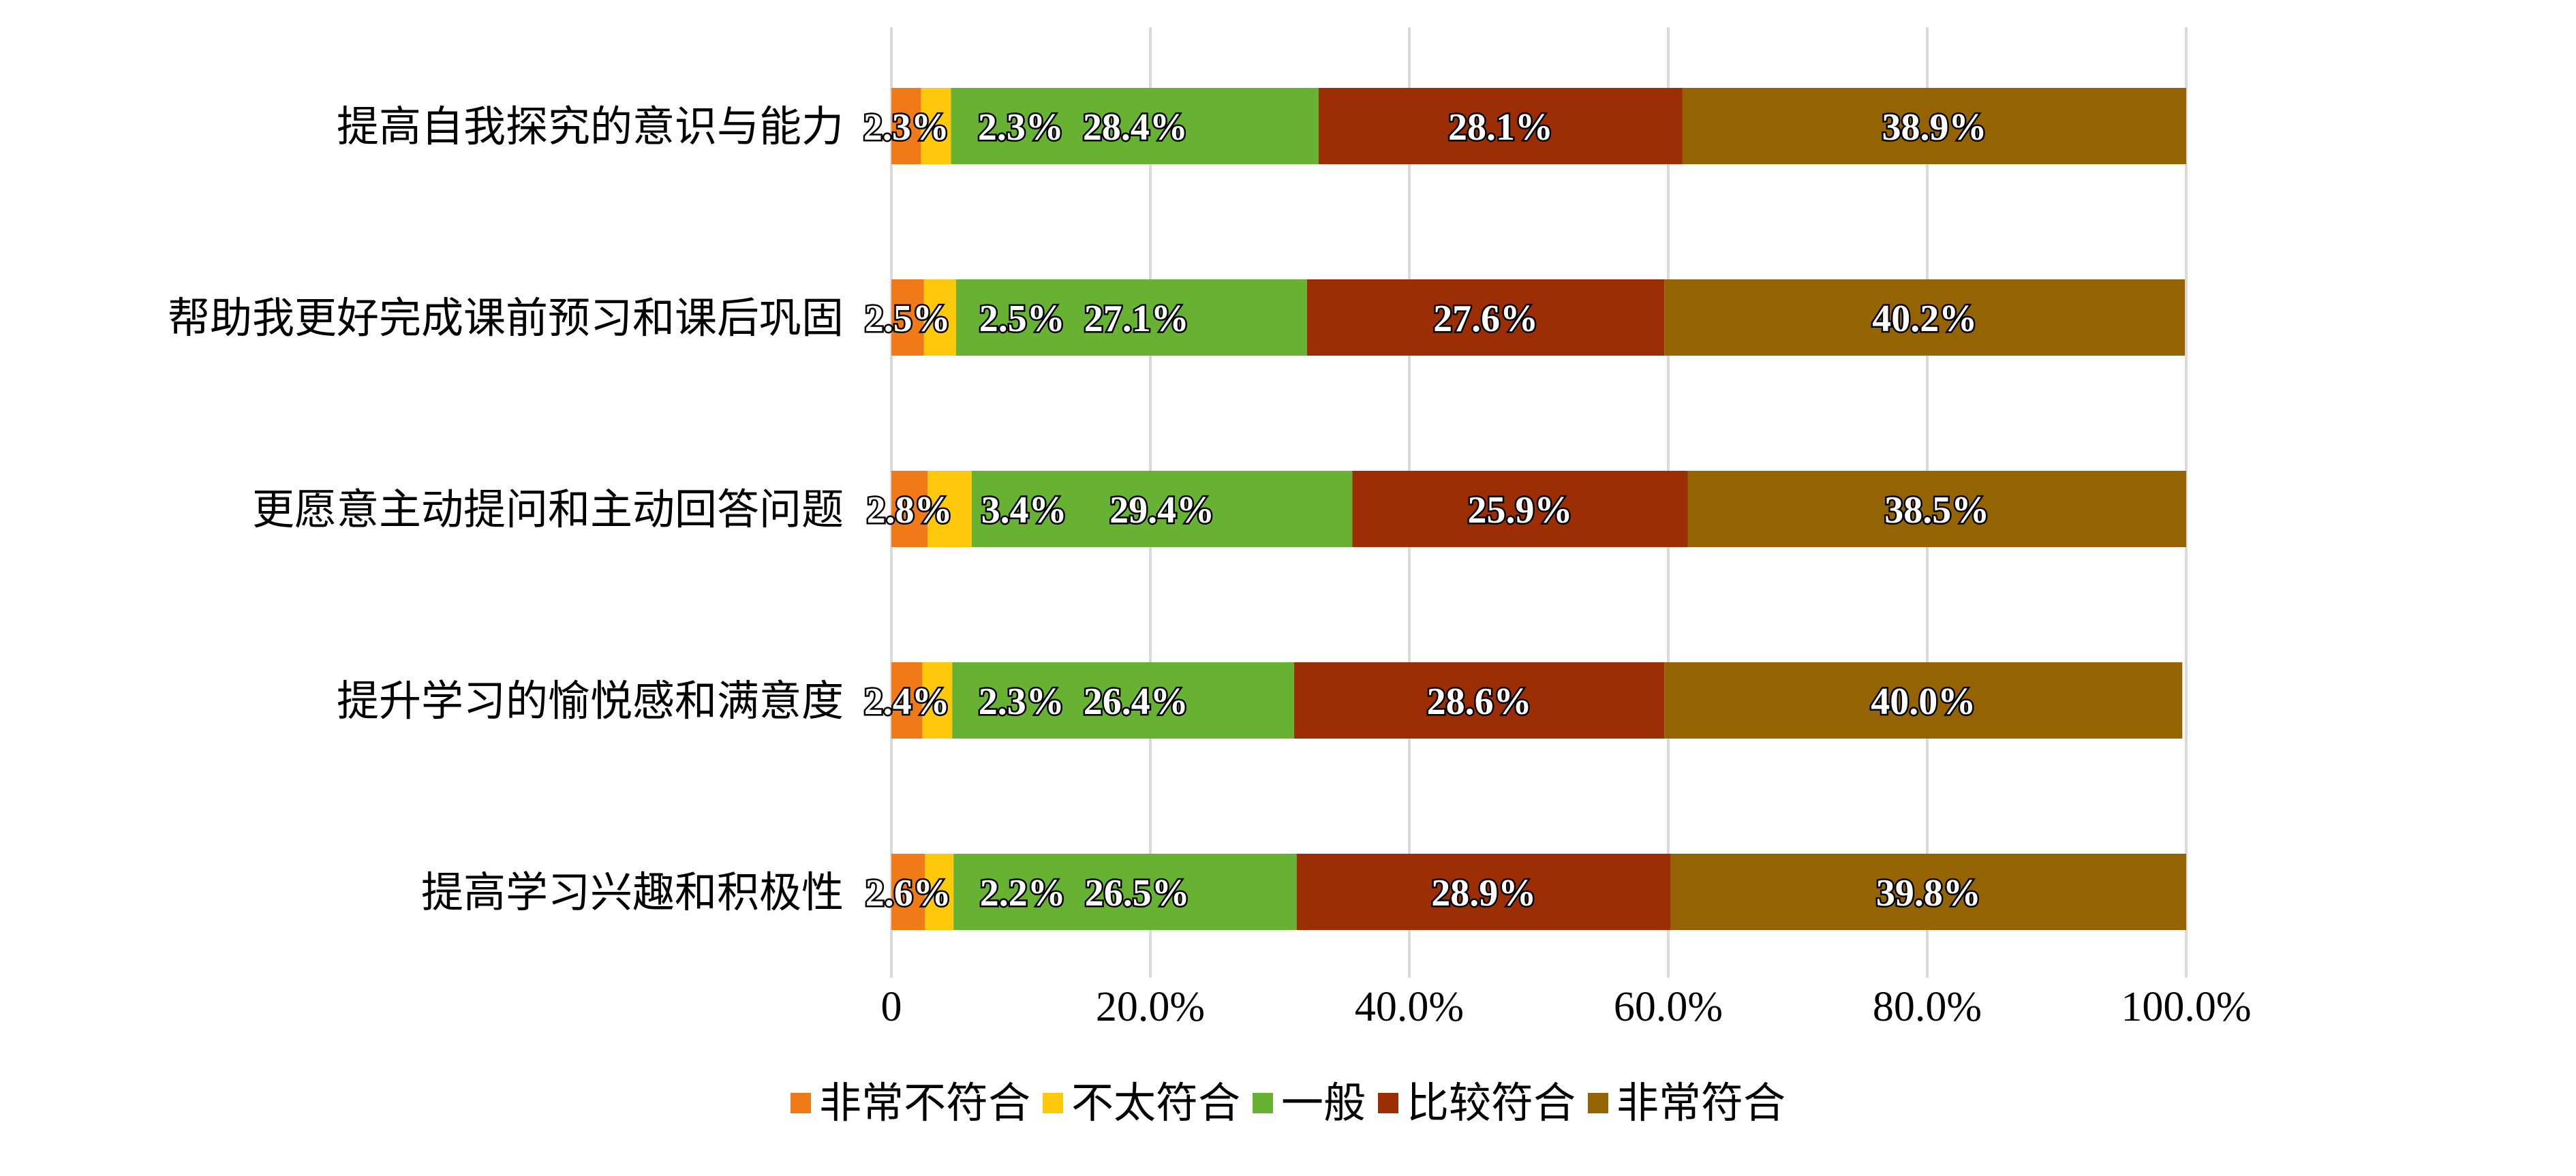  What do you see at coordinates (1927, 1007) in the screenshot?
I see `x-tick-label: 80.0%` at bounding box center [1927, 1007].